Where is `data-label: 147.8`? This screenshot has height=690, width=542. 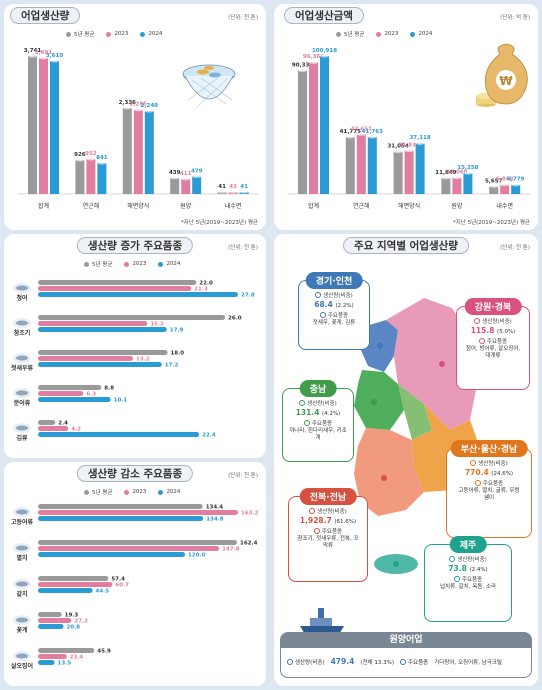 data-label: 147.8 is located at coordinates (231, 550).